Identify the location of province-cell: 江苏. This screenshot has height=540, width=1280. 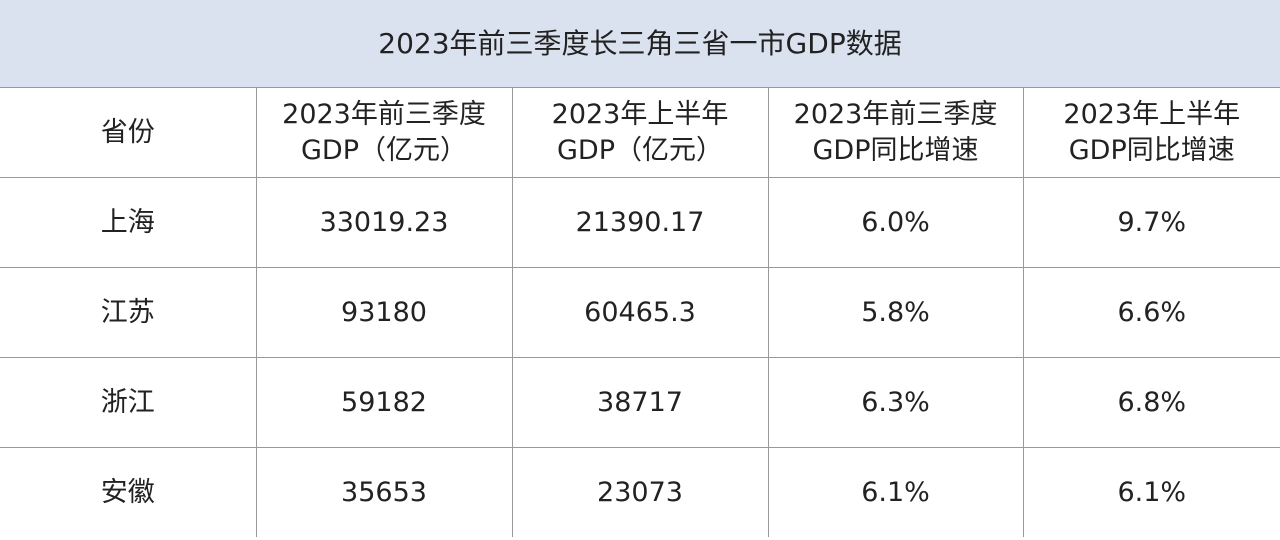
(128, 312).